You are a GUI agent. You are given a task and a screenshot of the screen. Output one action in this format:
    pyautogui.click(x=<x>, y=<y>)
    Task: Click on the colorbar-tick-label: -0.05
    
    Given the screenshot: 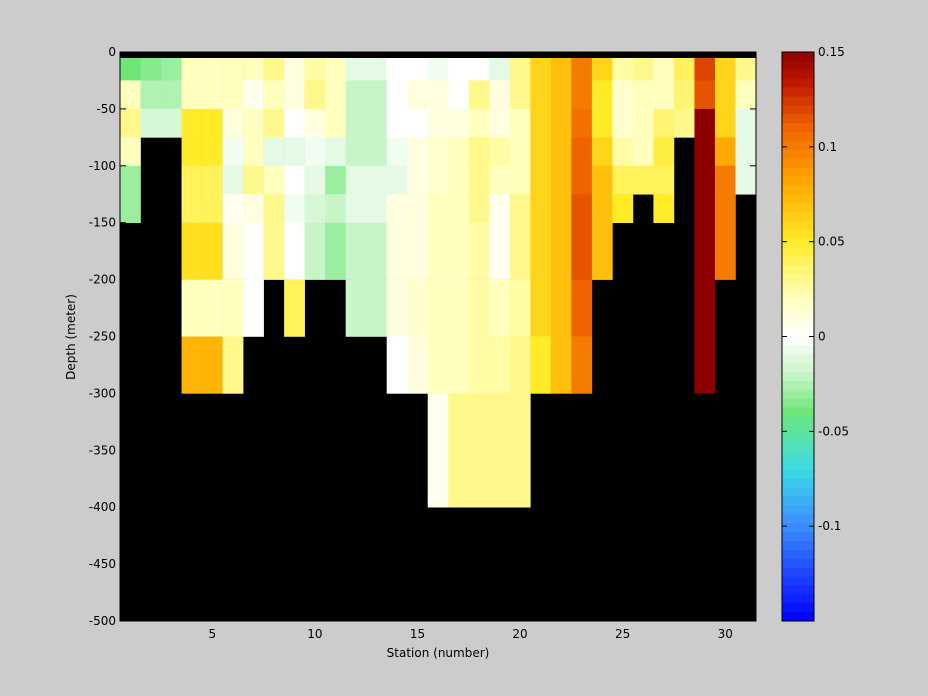 What is the action you would take?
    pyautogui.click(x=833, y=431)
    